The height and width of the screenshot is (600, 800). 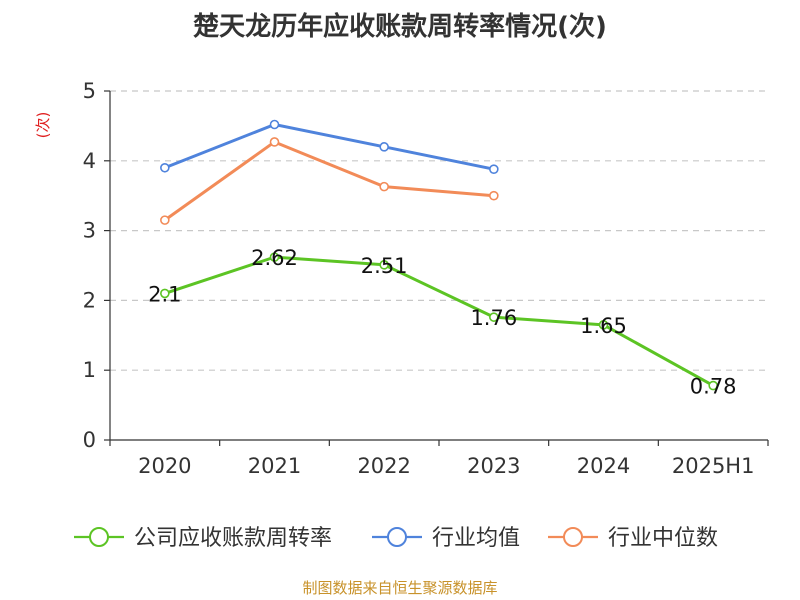 I want to click on legend-label: 行业均值, so click(x=476, y=538).